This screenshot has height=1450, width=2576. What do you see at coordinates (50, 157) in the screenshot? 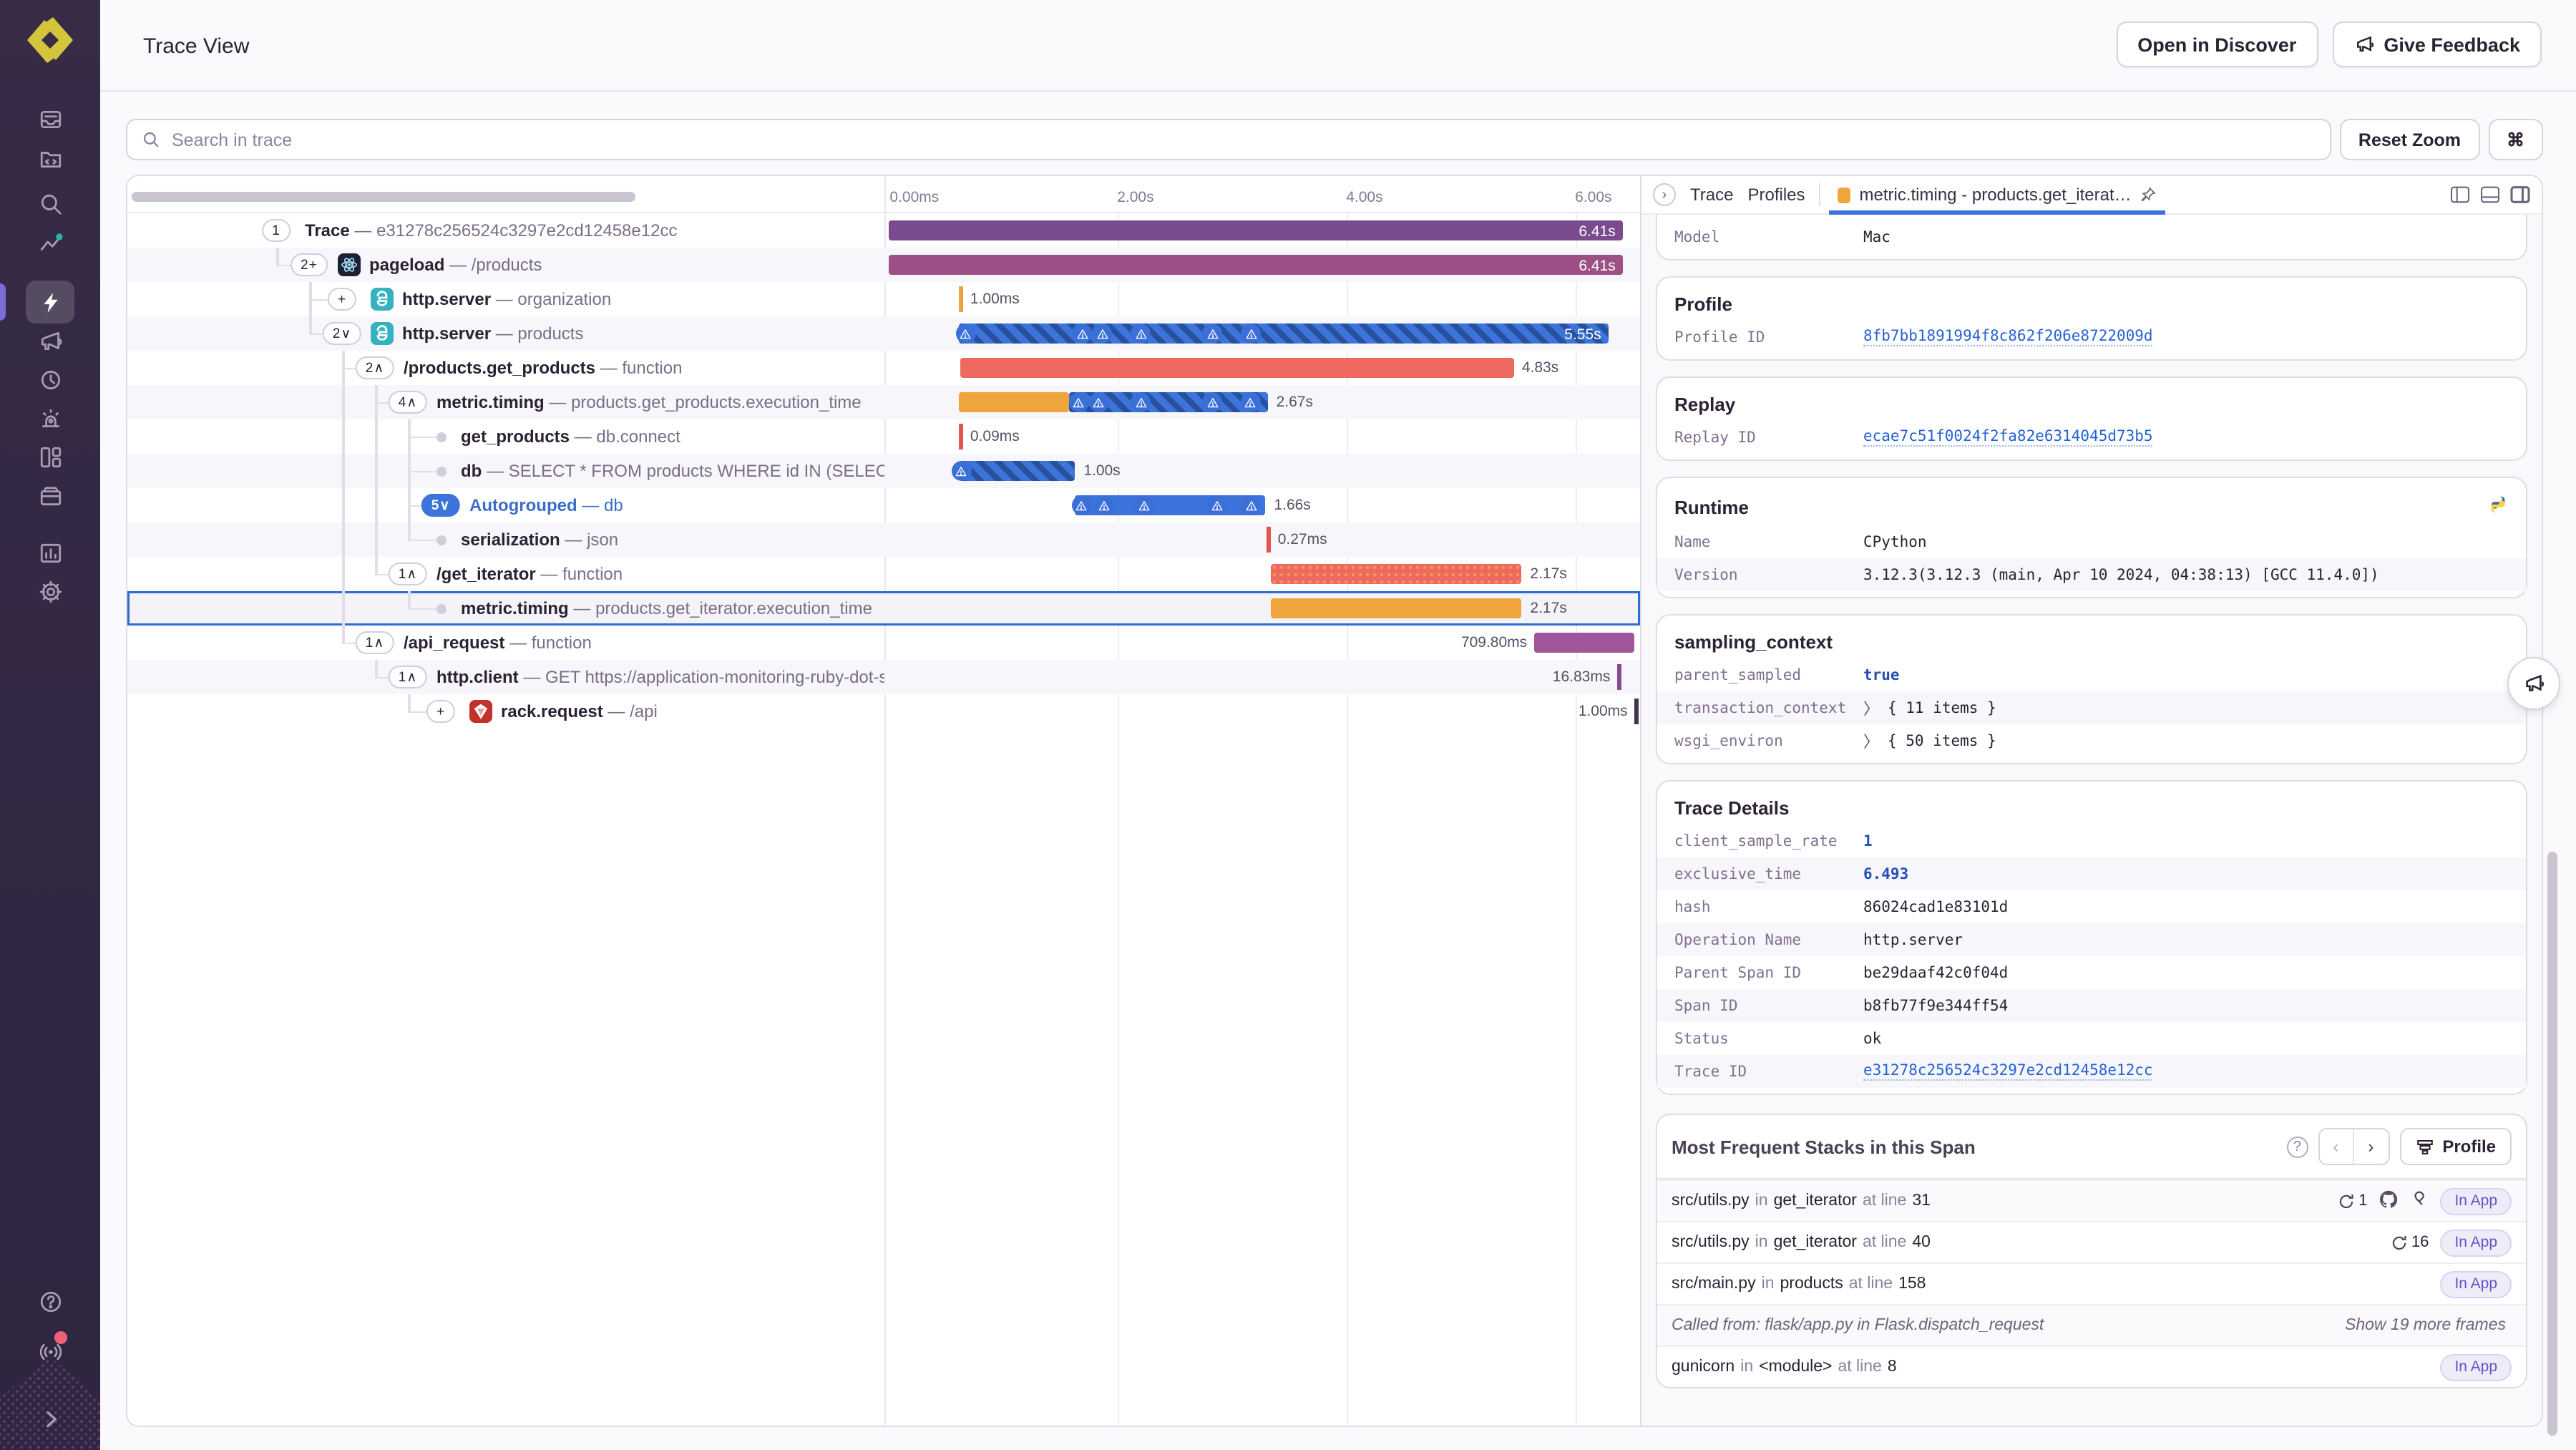
I see `sidebar-item-projects` at bounding box center [50, 157].